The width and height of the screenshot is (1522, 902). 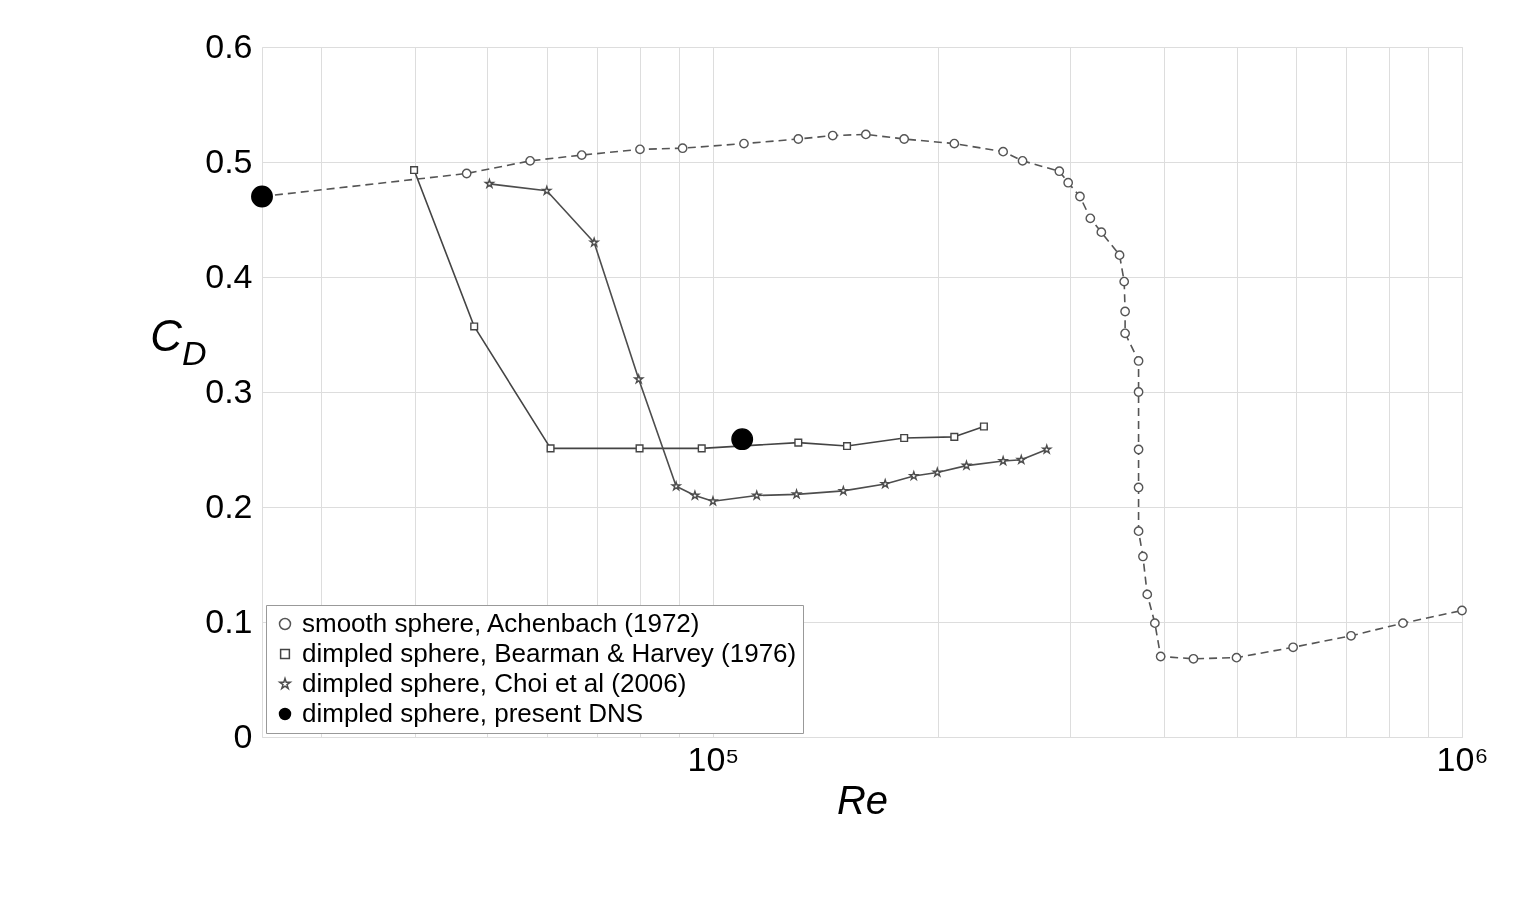 I want to click on y-tick-label: 0.6, so click(x=229, y=45).